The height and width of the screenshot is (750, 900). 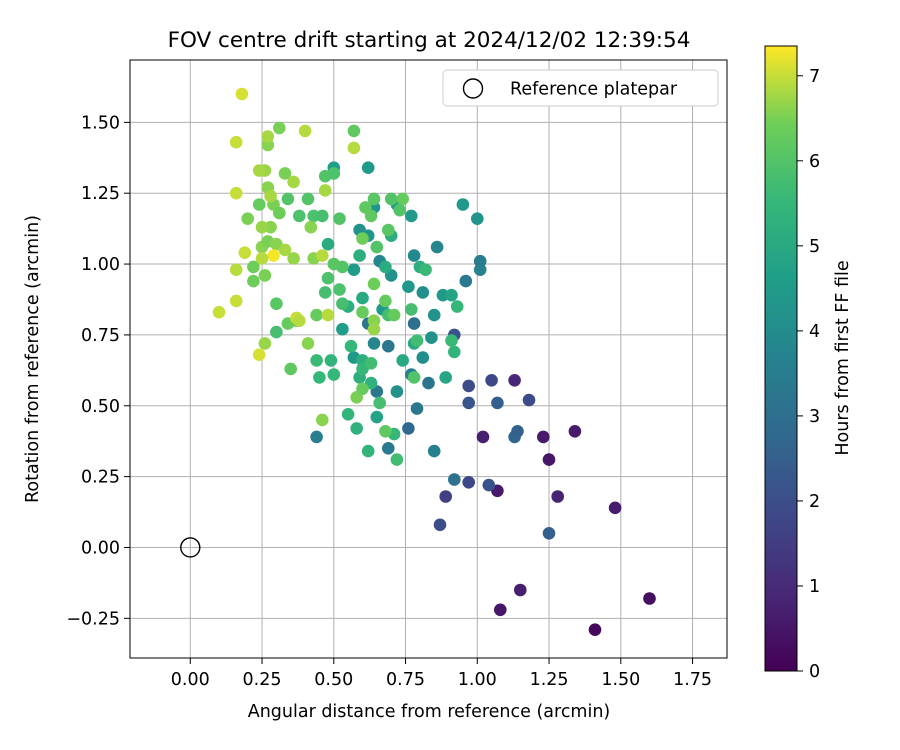 I want to click on legend: Reference platepar, so click(x=580, y=88).